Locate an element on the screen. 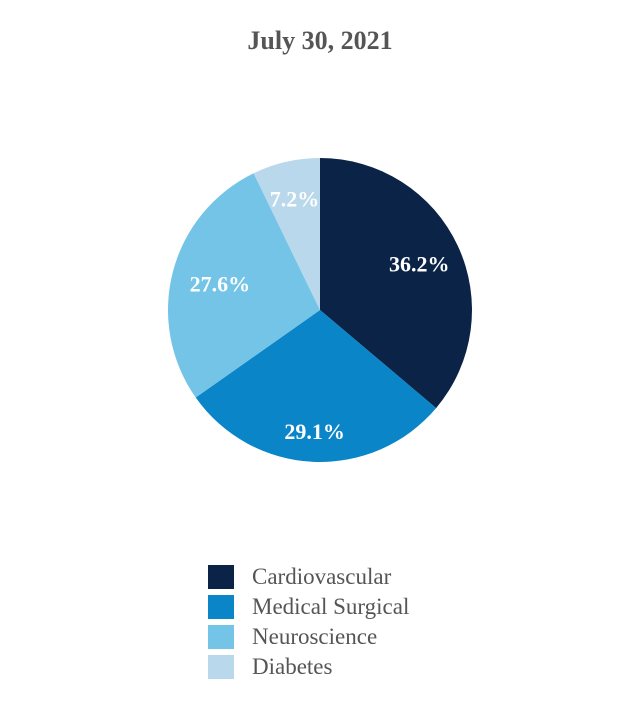  legend-label: Diabetes is located at coordinates (292, 666).